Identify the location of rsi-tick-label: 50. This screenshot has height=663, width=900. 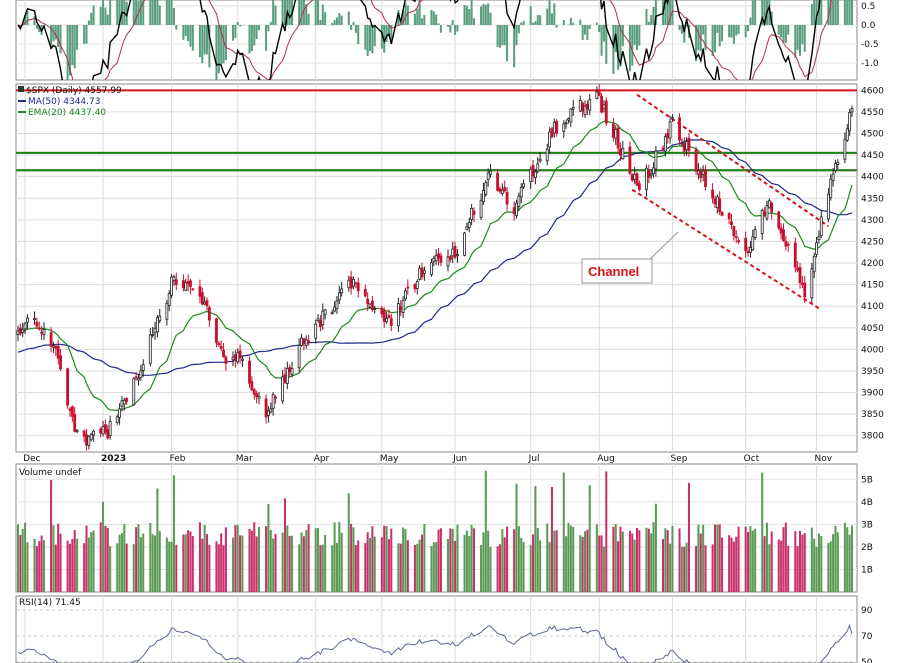
(867, 660).